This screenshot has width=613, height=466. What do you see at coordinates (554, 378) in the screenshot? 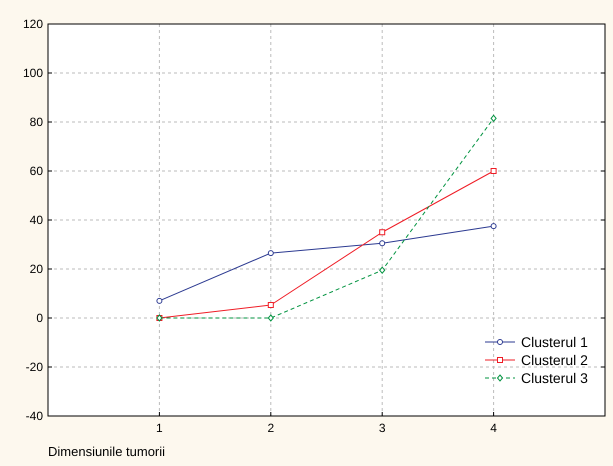
I see `legend-label: Clusterul 3` at bounding box center [554, 378].